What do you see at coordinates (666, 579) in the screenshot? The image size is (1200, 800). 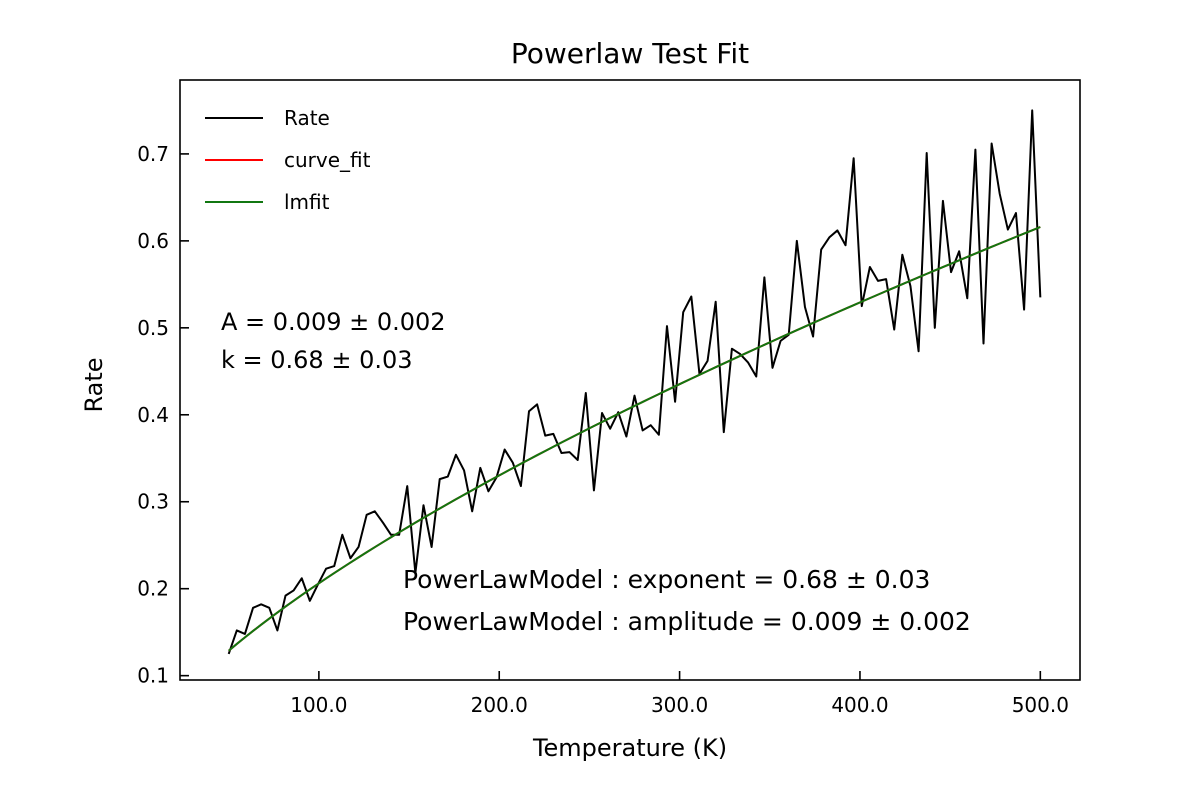 I see `annotation-lmfit-exponent: PowerLawModel : exponent = 0.68 ± 0.03` at bounding box center [666, 579].